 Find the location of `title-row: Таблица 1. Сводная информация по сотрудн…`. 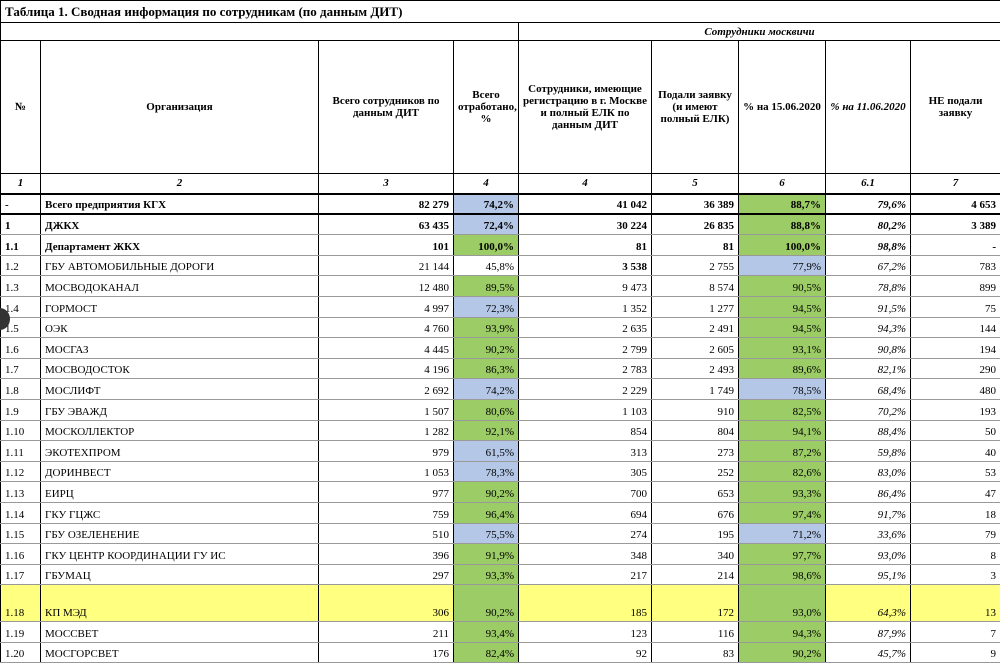

title-row: Таблица 1. Сводная информация по сотрудн… is located at coordinates (500, 11).